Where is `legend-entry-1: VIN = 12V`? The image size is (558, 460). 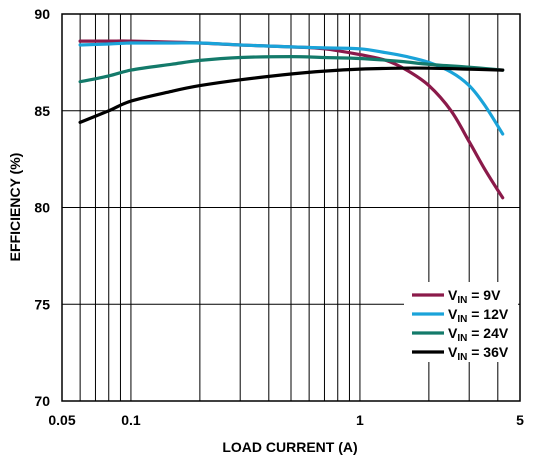 legend-entry-1: VIN = 12V is located at coordinates (478, 315).